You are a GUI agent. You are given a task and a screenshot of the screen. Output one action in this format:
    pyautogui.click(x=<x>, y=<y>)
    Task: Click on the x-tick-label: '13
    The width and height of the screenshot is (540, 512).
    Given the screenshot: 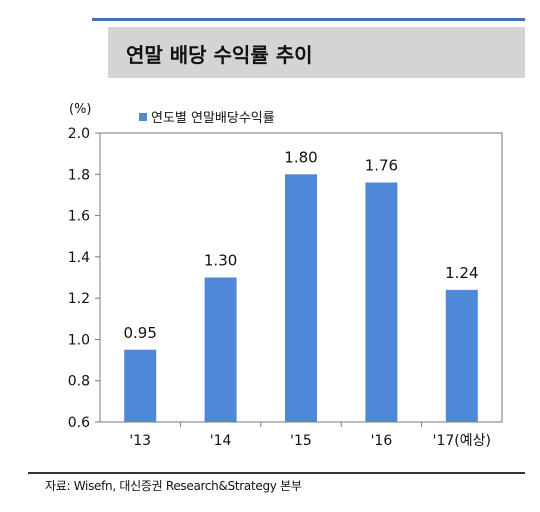 What is the action you would take?
    pyautogui.click(x=140, y=441)
    